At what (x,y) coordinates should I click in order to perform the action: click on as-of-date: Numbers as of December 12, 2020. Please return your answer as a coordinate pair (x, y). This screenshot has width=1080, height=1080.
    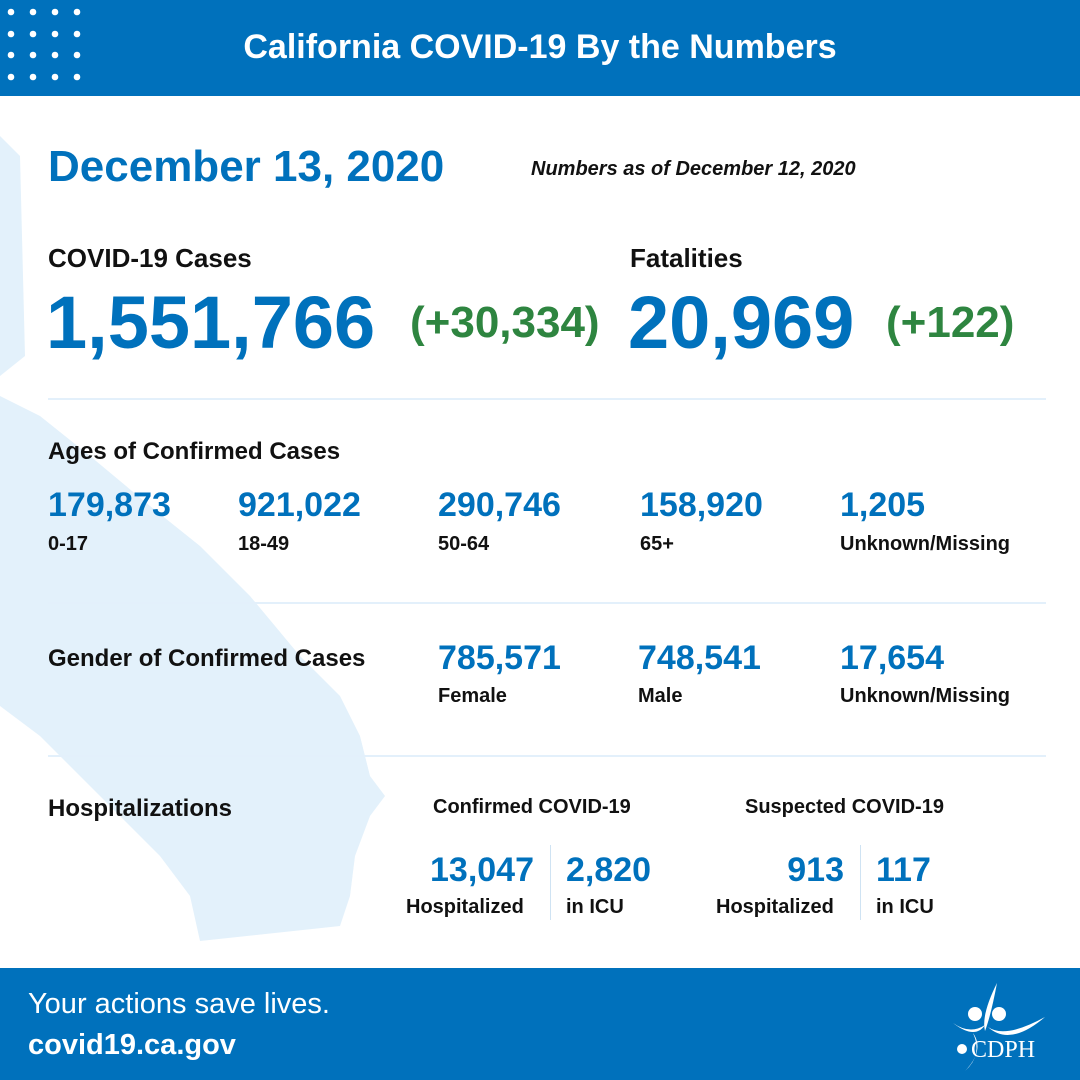
    Looking at the image, I should click on (693, 169).